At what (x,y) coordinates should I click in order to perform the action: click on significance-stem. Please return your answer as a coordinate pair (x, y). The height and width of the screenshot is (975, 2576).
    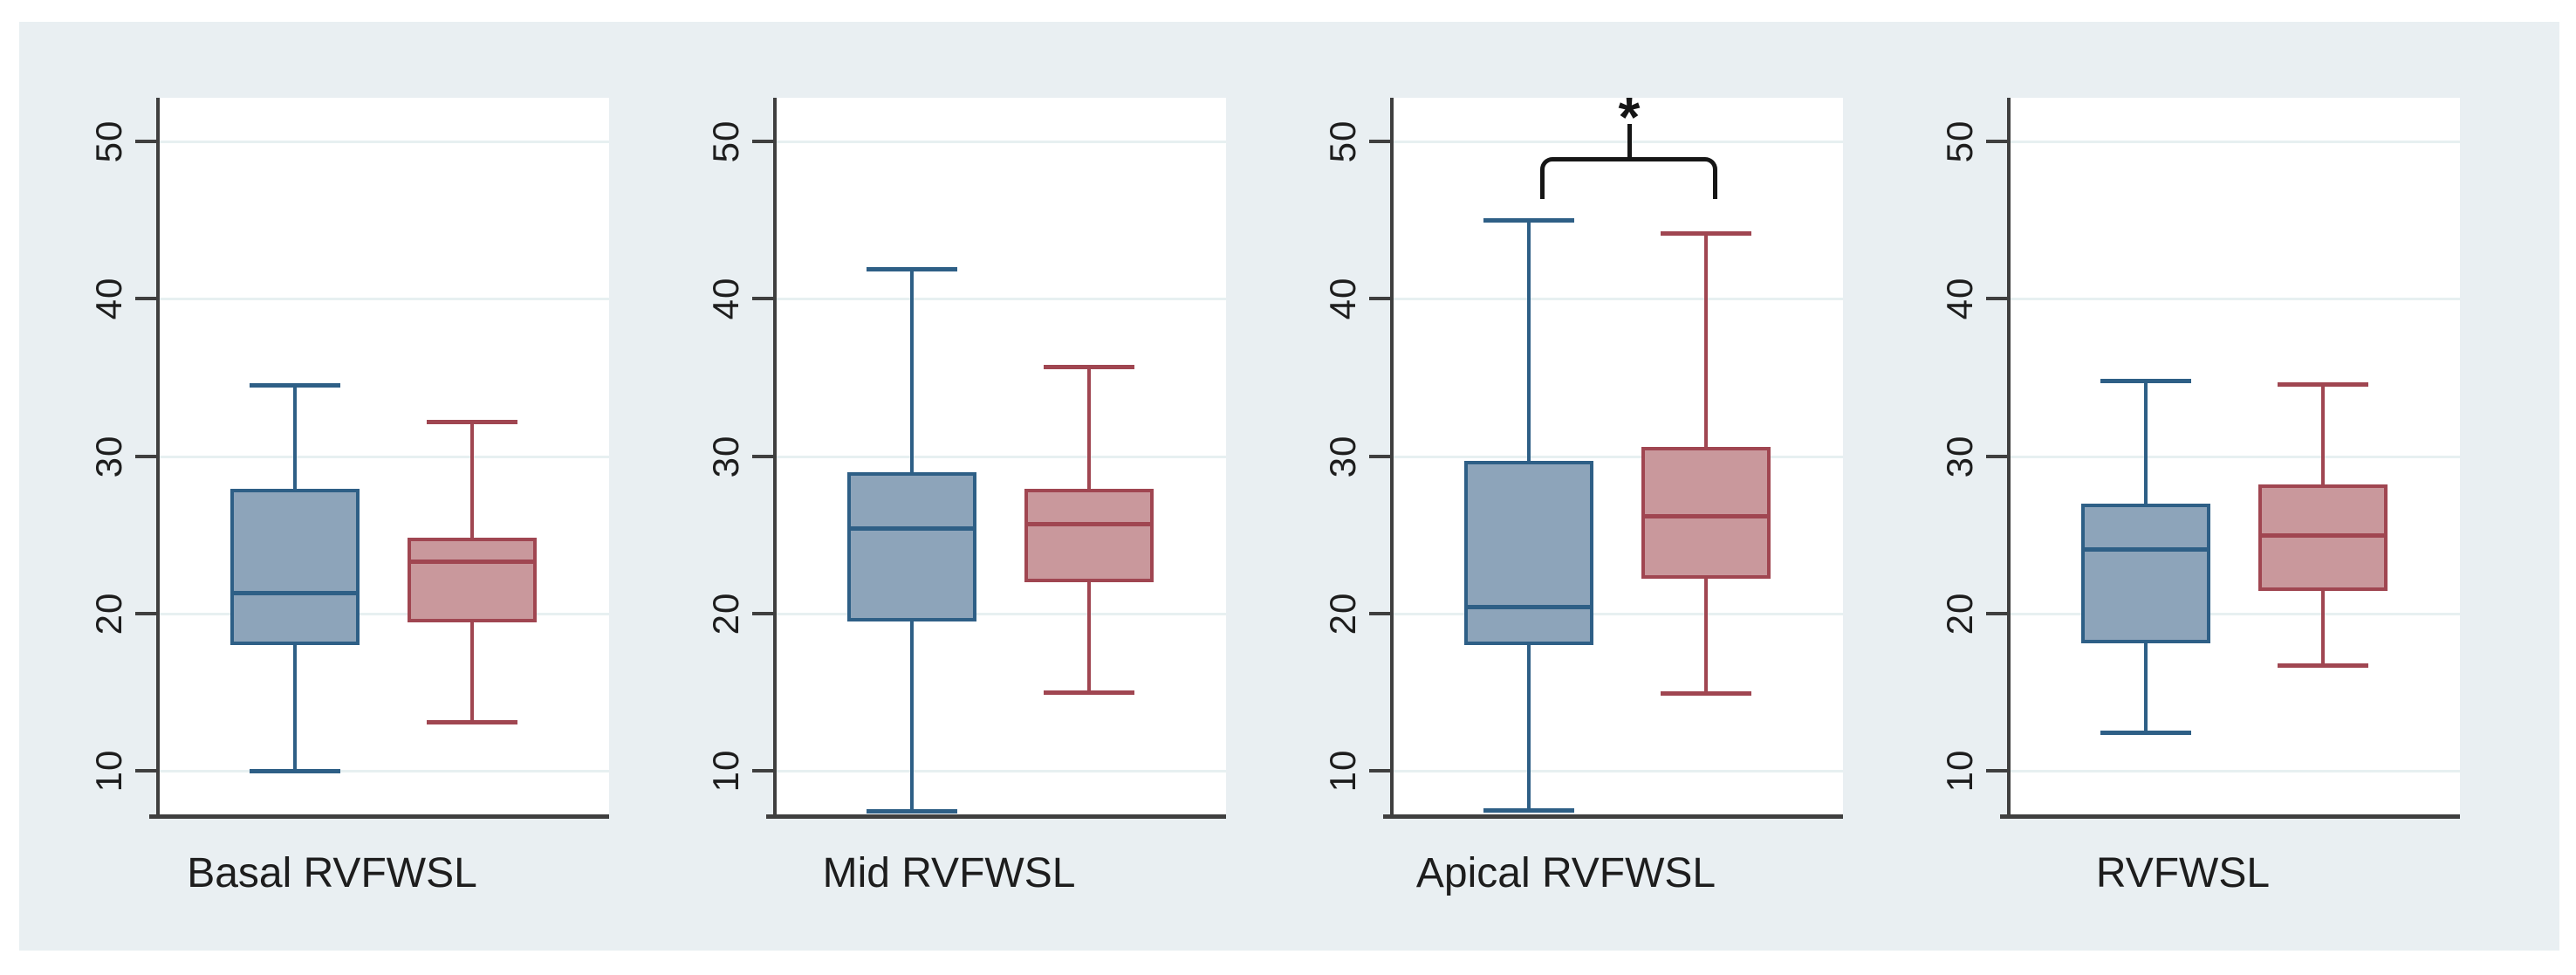
    Looking at the image, I should click on (1629, 140).